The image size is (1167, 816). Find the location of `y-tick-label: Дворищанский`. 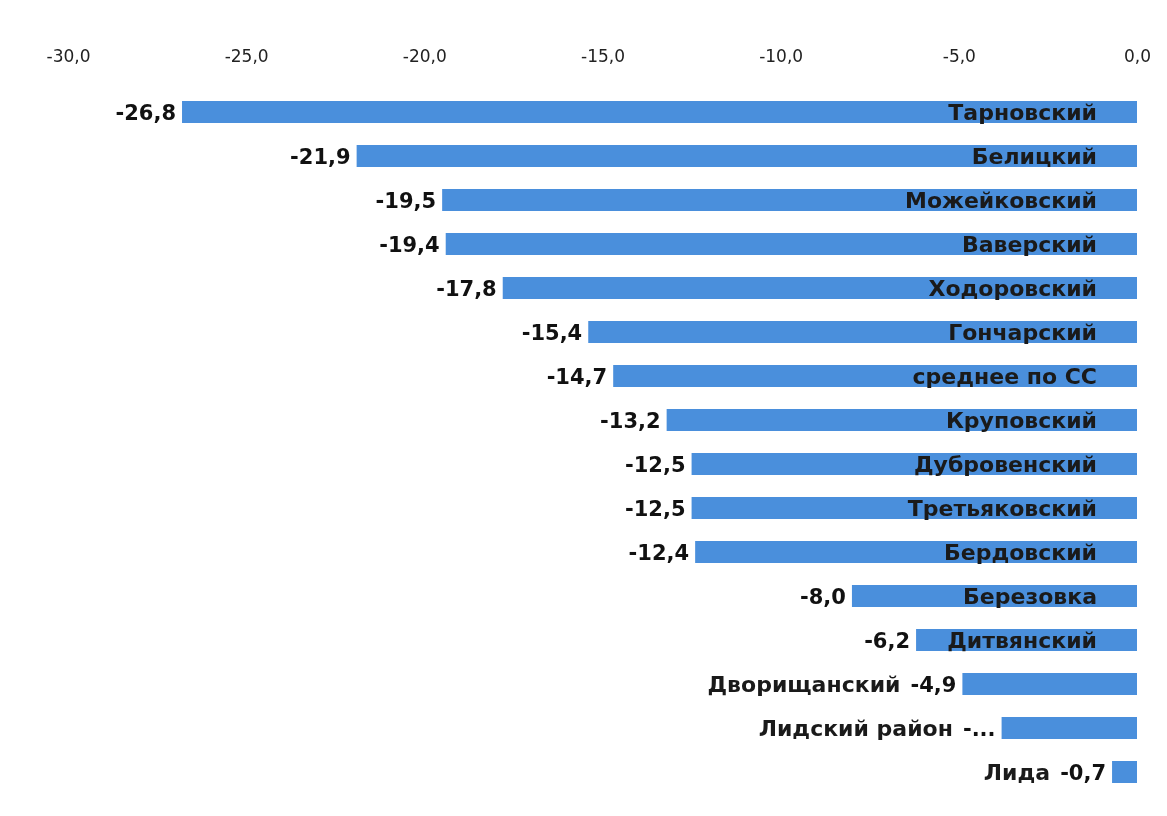

y-tick-label: Дворищанский is located at coordinates (804, 684).